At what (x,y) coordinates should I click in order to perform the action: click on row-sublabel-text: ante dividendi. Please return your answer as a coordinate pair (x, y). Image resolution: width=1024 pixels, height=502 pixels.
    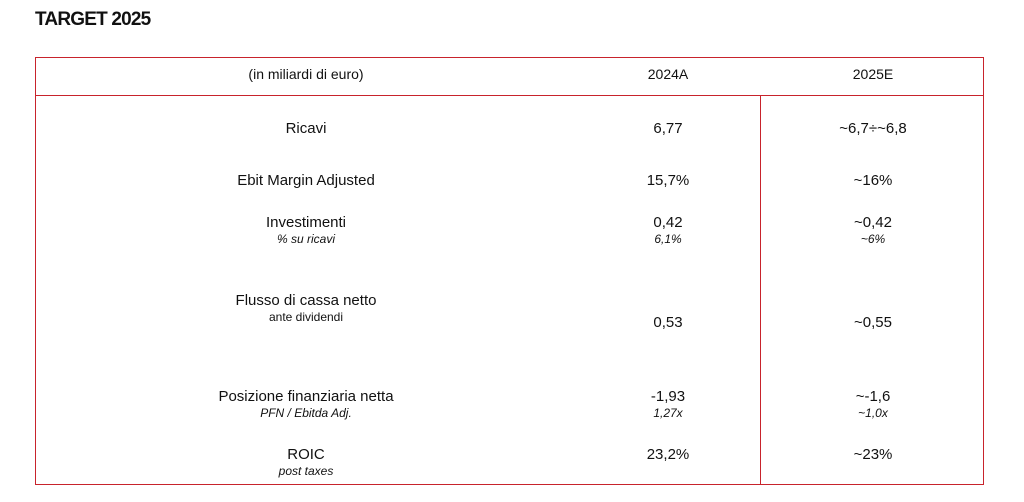
    Looking at the image, I should click on (306, 317).